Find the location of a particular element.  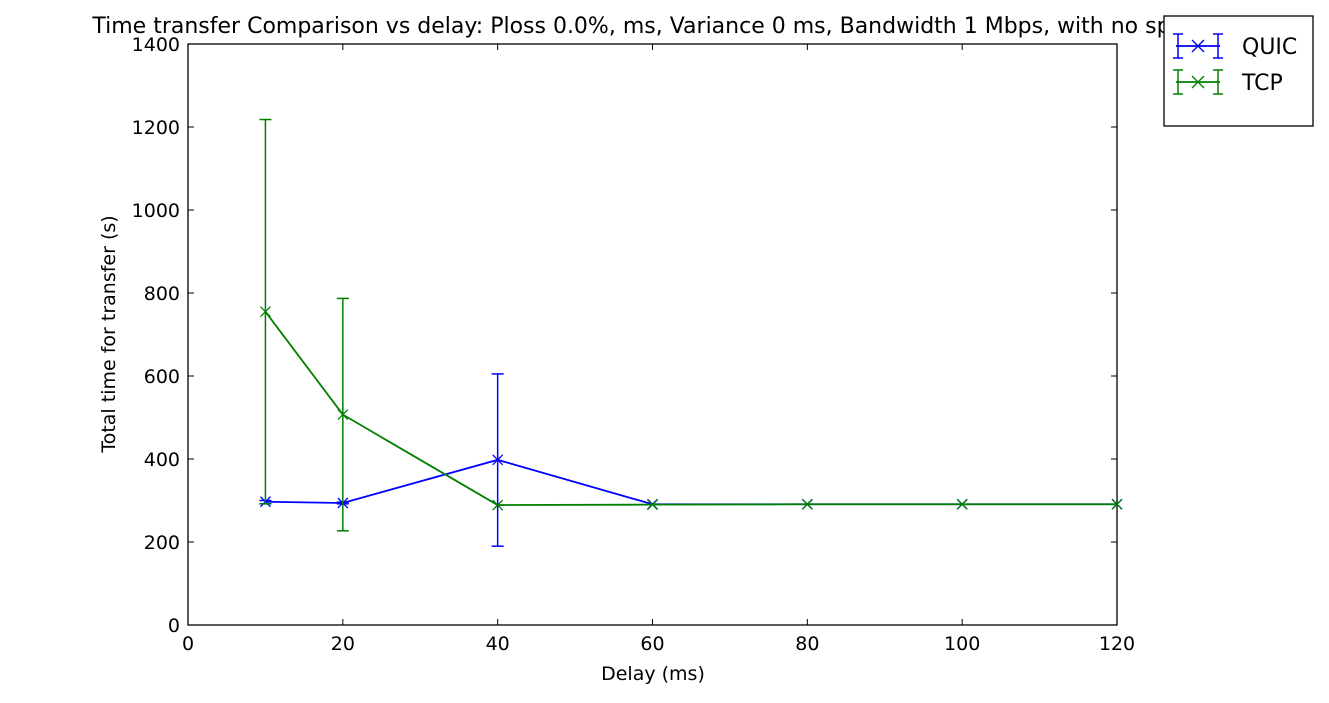

y-tick-label: 200 is located at coordinates (162, 543).